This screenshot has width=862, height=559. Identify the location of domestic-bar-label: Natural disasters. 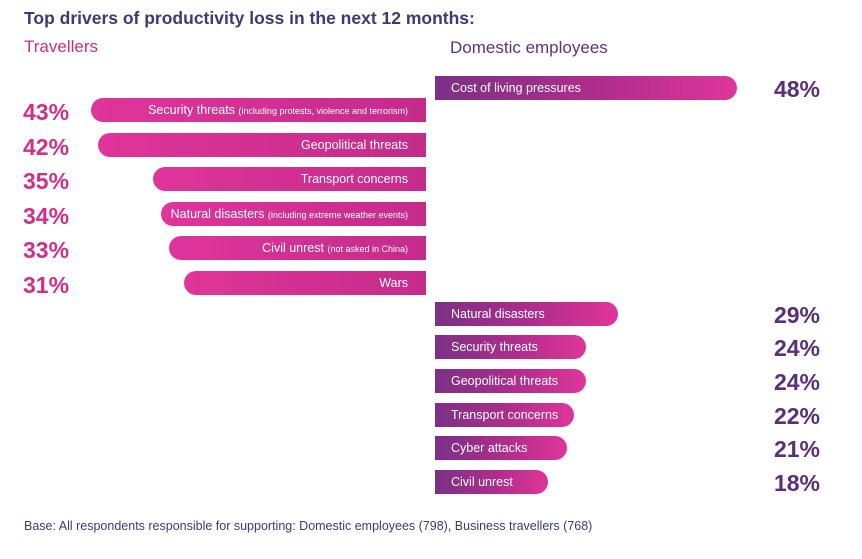
(498, 314).